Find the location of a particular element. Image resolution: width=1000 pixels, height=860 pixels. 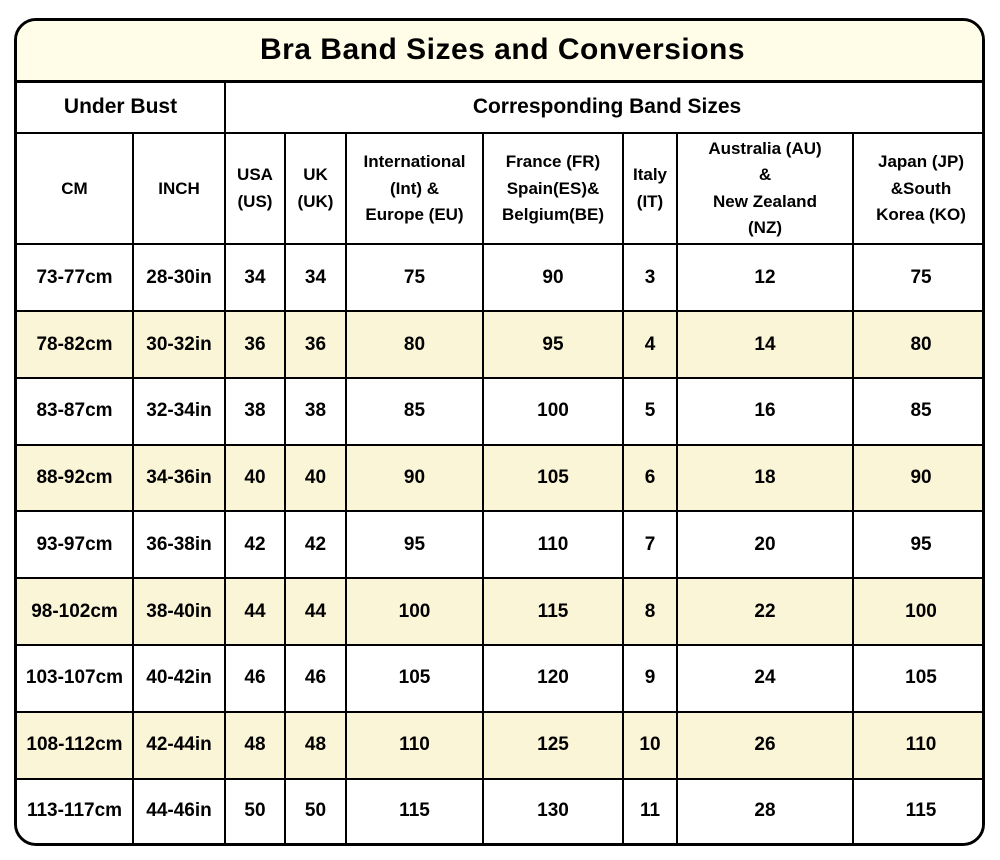

table-cell: 12 is located at coordinates (765, 278).